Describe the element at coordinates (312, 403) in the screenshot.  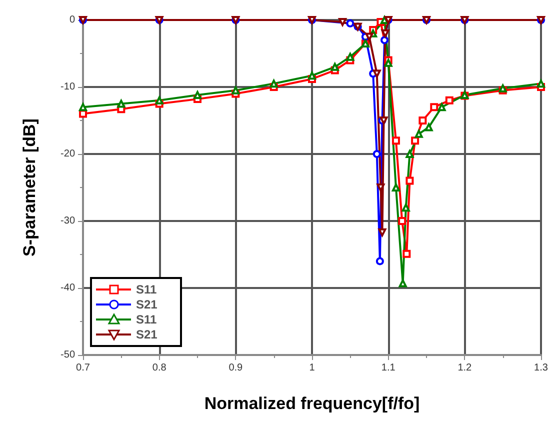
I see `x-axis-title: Normalized frequency[f/fo]` at that location.